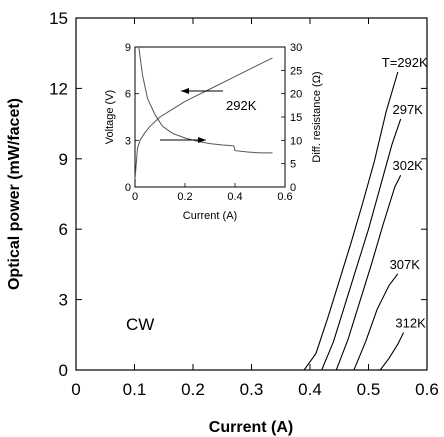 Image resolution: width=444 pixels, height=437 pixels. I want to click on main-y-axis-label: Optical power (mW/facet), so click(14, 194).